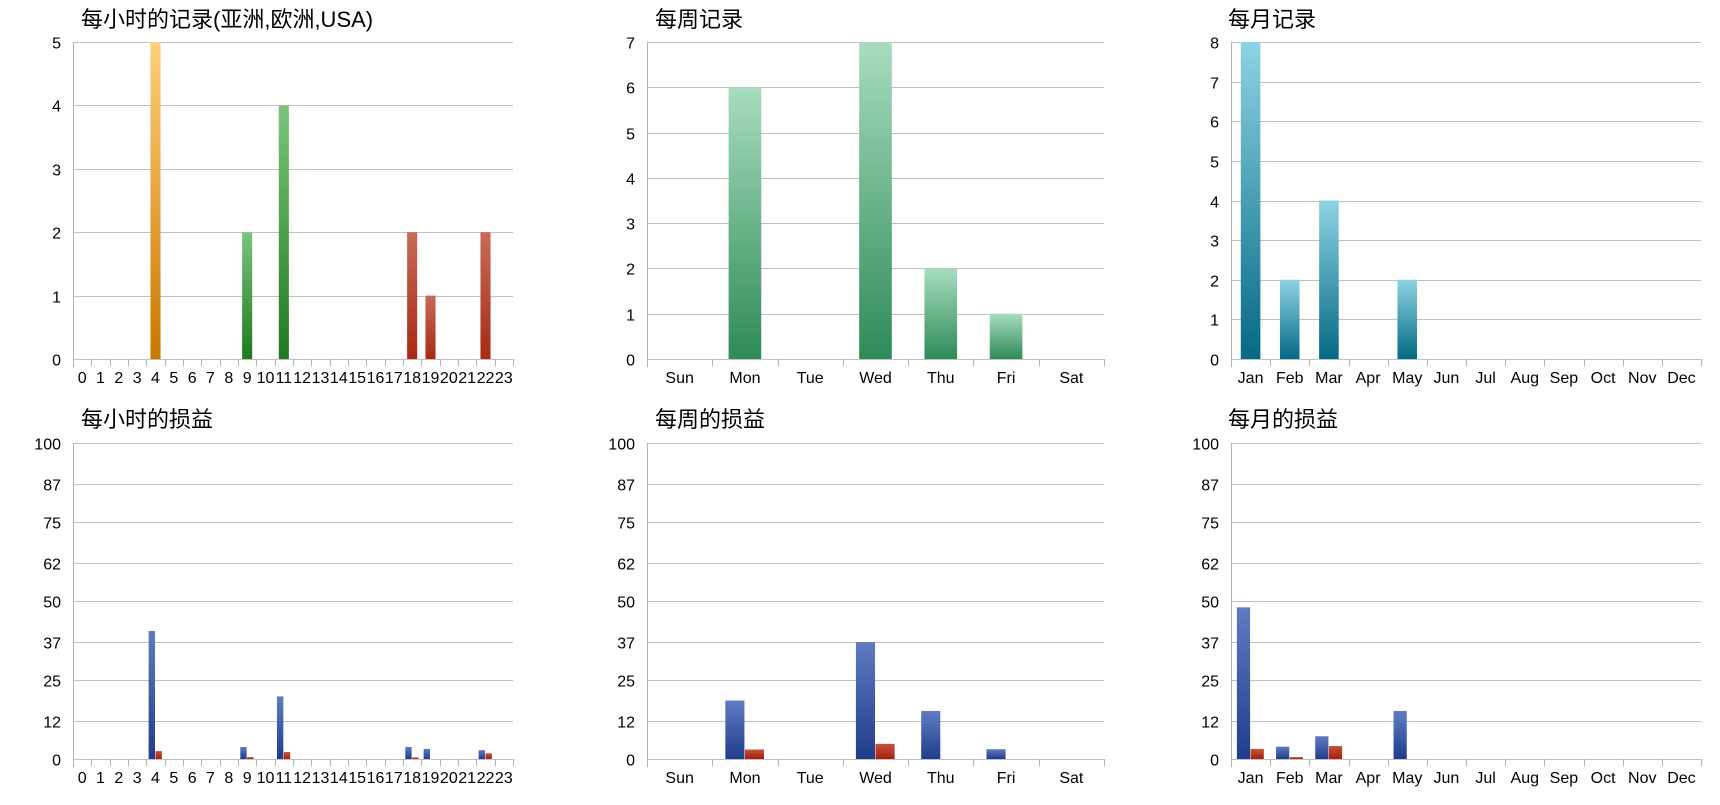  I want to click on y-tick-label: 6, so click(630, 89).